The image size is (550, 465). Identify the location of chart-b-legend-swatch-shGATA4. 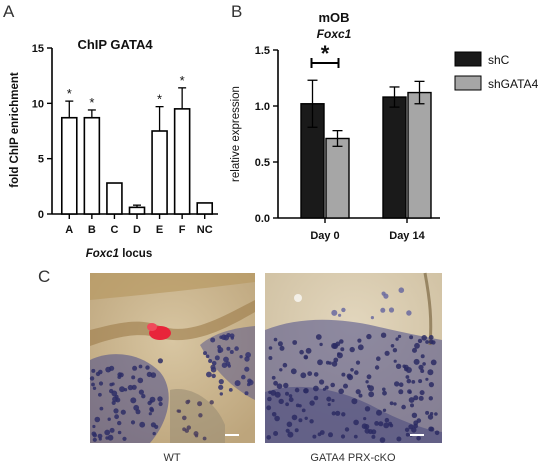
(468, 83).